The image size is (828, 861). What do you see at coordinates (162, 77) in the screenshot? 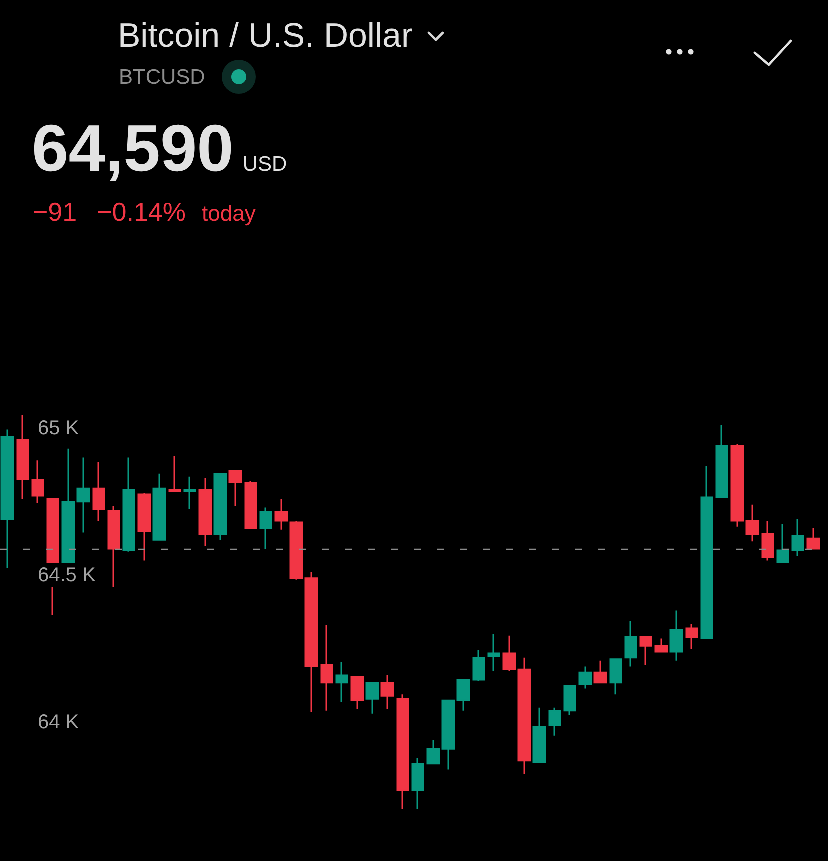
I see `text: BTCUSD` at bounding box center [162, 77].